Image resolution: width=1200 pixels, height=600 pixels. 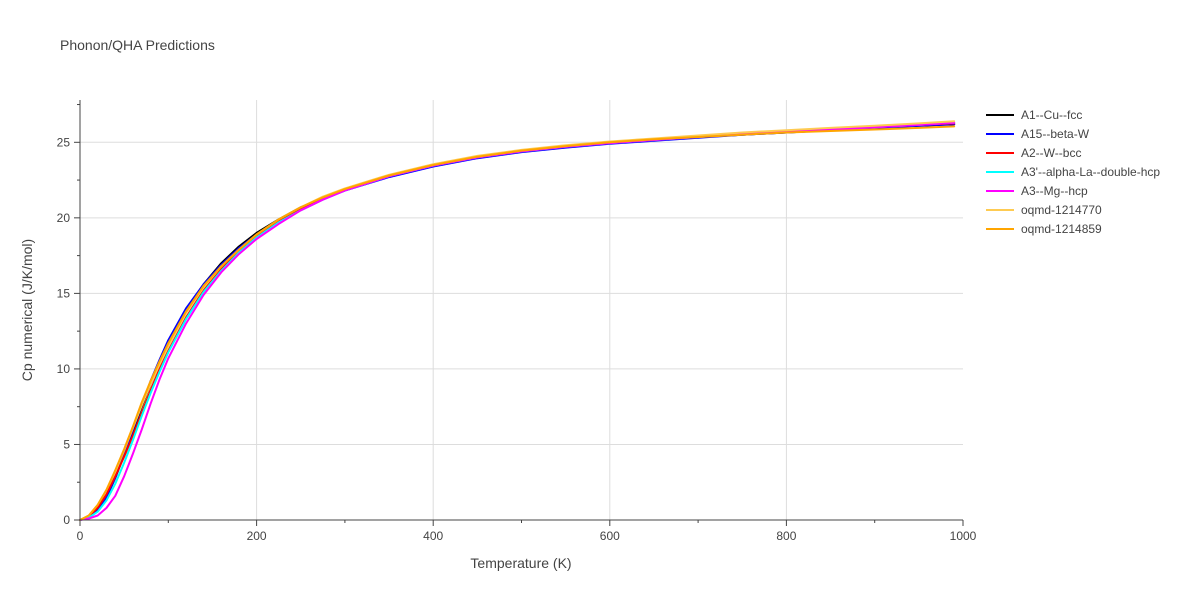 I want to click on y-axis-ticks: 0 5 10 15 20 25, so click(x=68, y=315).